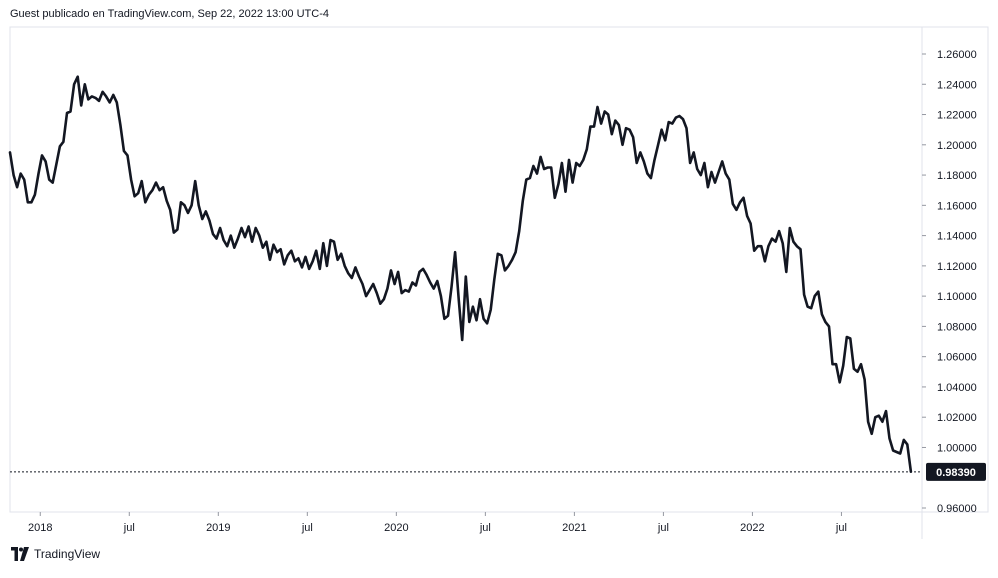 The height and width of the screenshot is (578, 998). I want to click on y-tick-label: 1.18000, so click(957, 176).